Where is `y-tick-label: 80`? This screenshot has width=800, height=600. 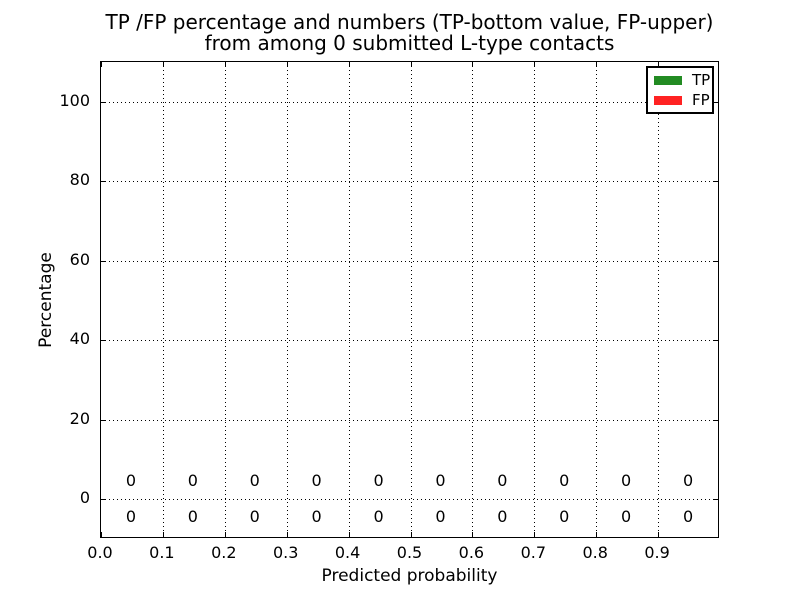 y-tick-label: 80 is located at coordinates (79, 180).